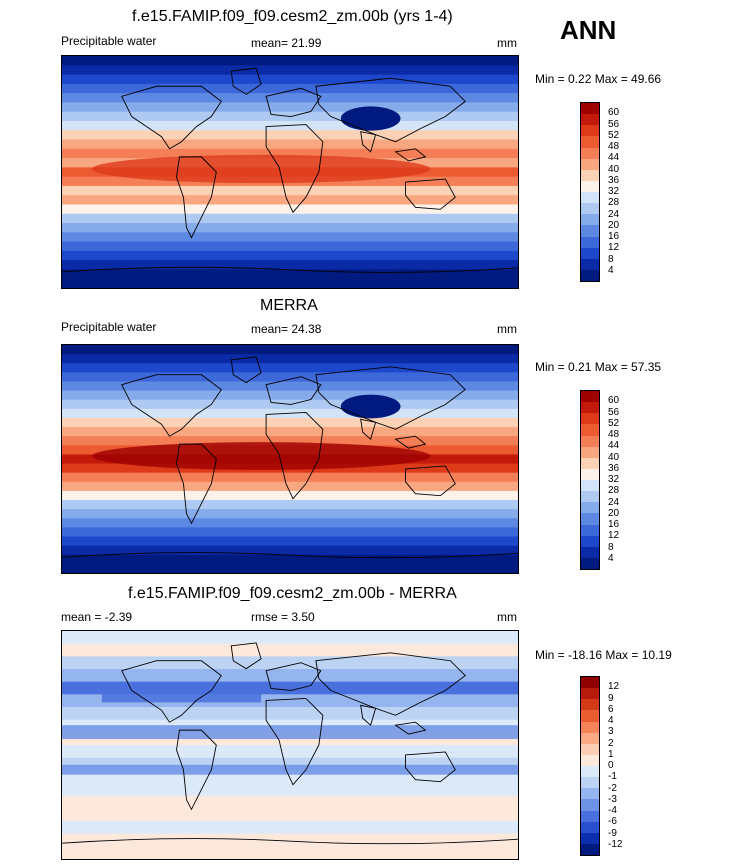  Describe the element at coordinates (507, 617) in the screenshot. I see `panel-3-units-label: mm` at that location.